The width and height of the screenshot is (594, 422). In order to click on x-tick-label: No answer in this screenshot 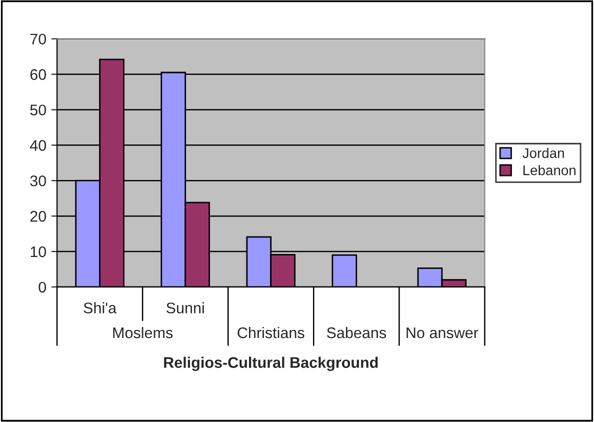, I will do `click(442, 333)`.